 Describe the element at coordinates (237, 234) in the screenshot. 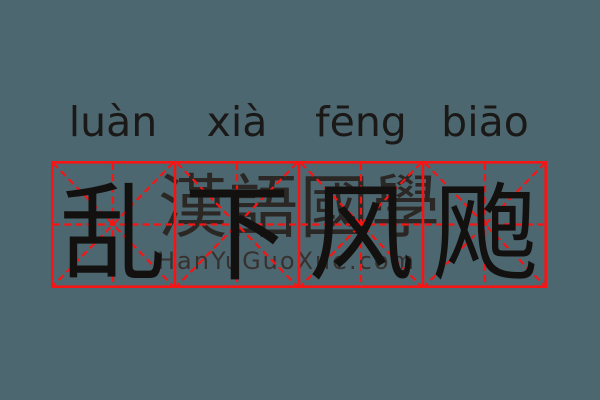

I see `hanzi-character: 下` at that location.